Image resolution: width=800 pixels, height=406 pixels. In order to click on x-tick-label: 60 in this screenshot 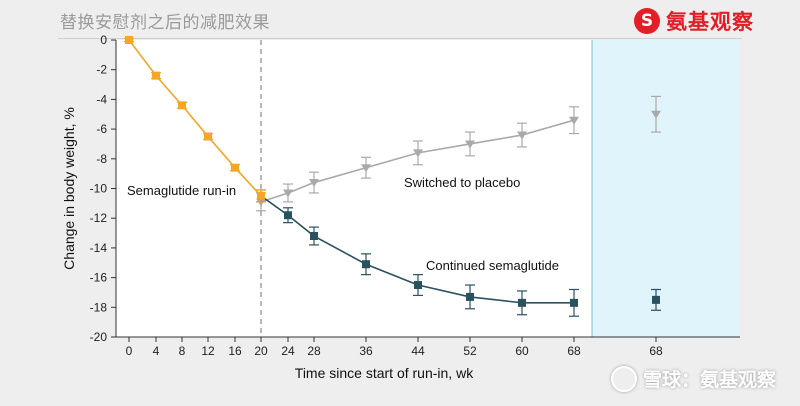, I will do `click(522, 351)`.